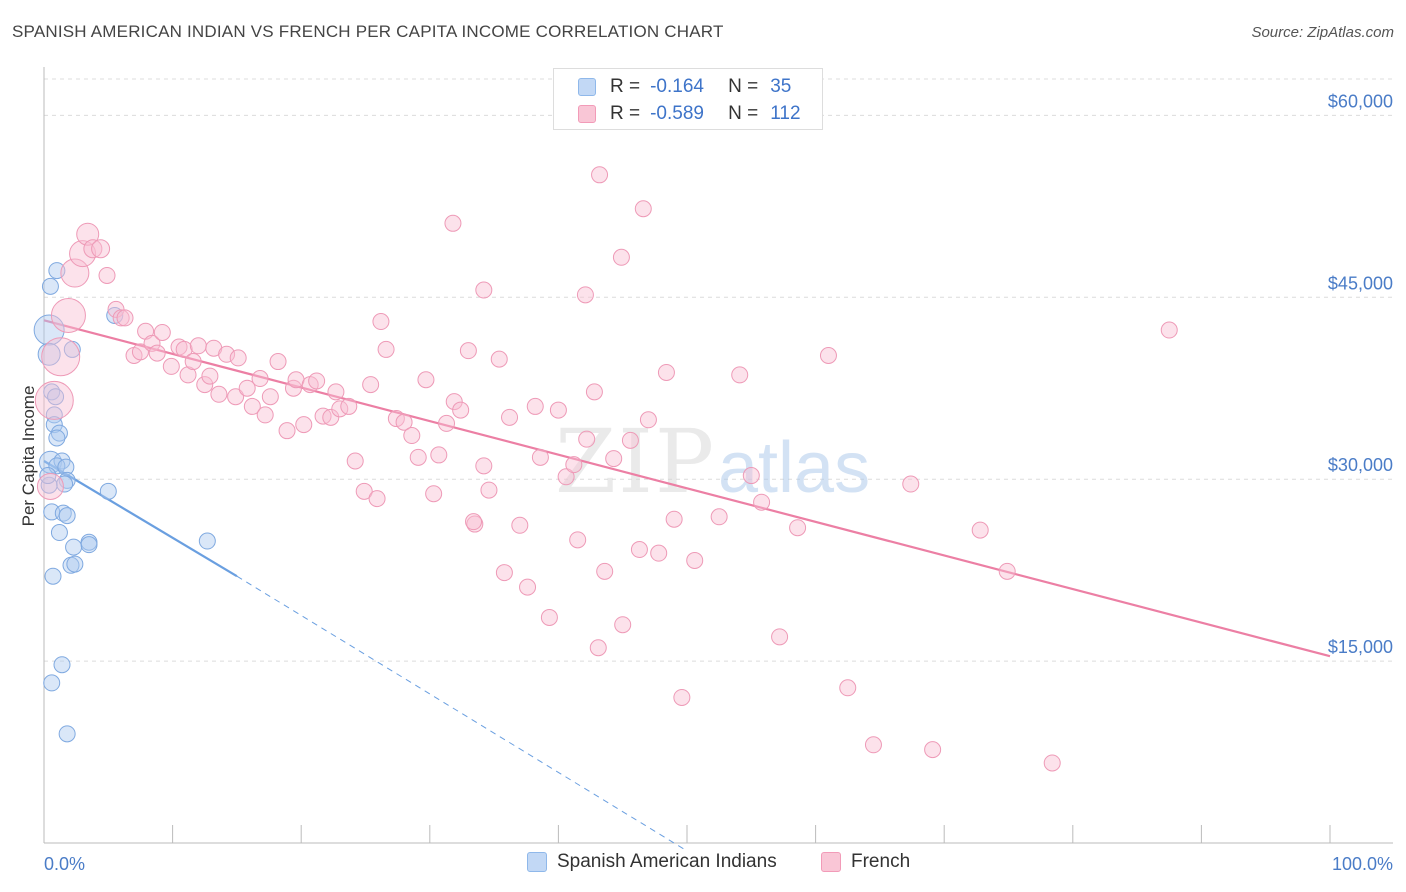  Describe the element at coordinates (1360, 647) in the screenshot. I see `y-tick-label: $15,000` at that location.